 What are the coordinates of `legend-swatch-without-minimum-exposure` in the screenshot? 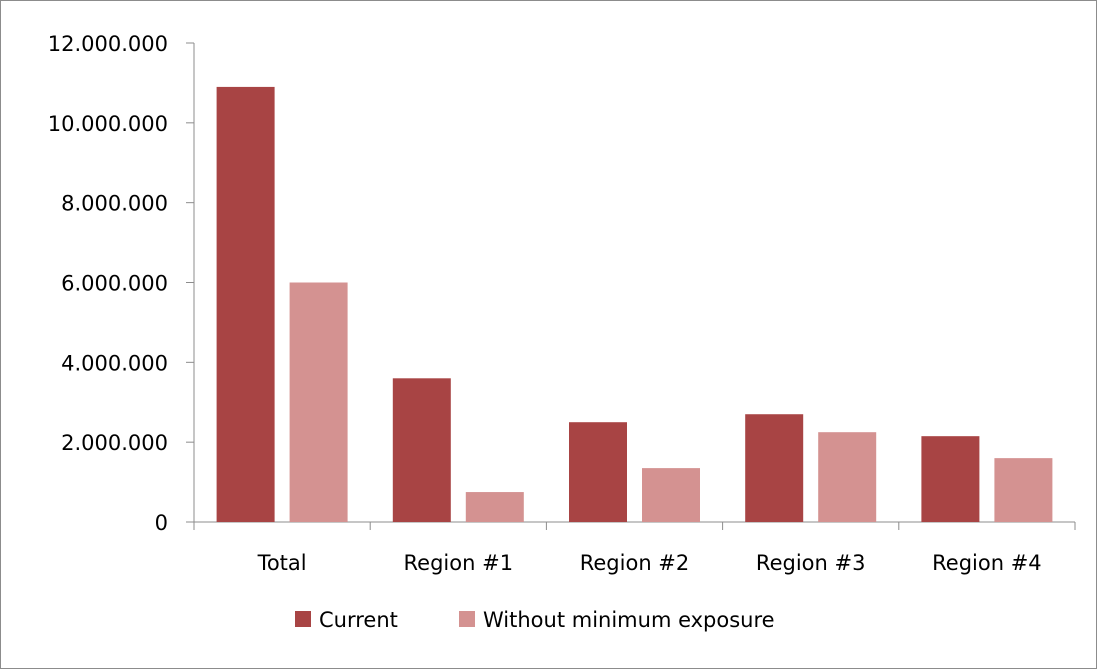 It's located at (467, 619).